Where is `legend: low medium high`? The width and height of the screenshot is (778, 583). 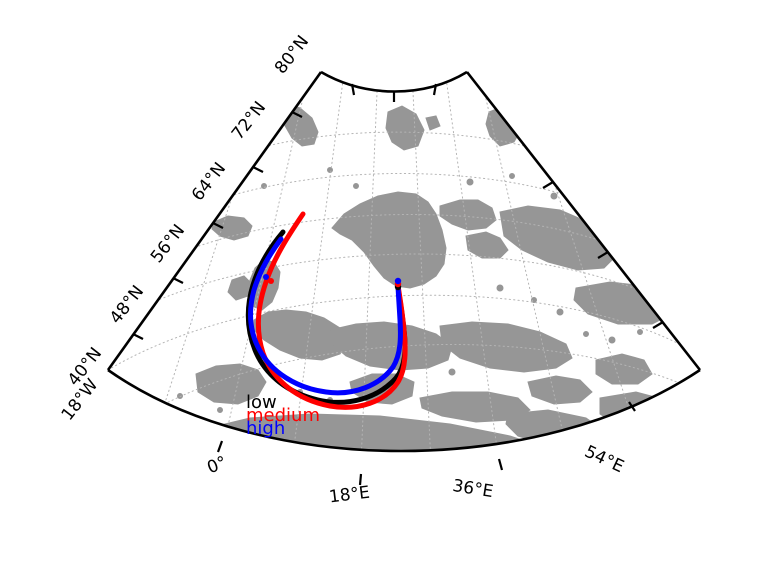
legend: low medium high is located at coordinates (283, 415).